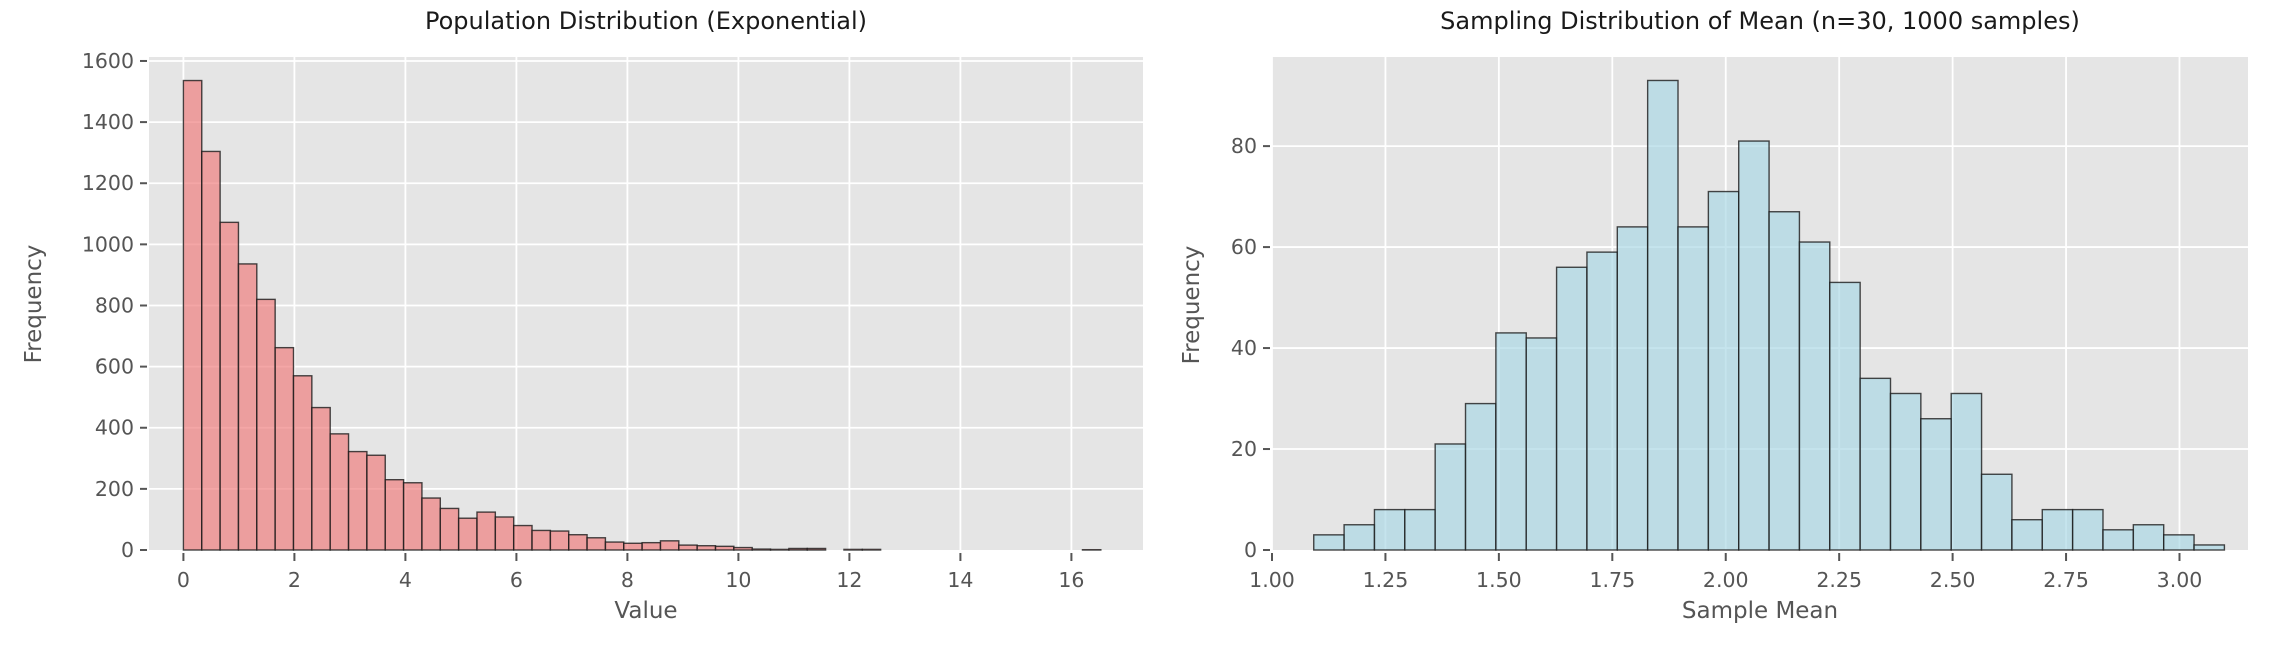  What do you see at coordinates (114, 428) in the screenshot?
I see `y-tick-label: 400` at bounding box center [114, 428].